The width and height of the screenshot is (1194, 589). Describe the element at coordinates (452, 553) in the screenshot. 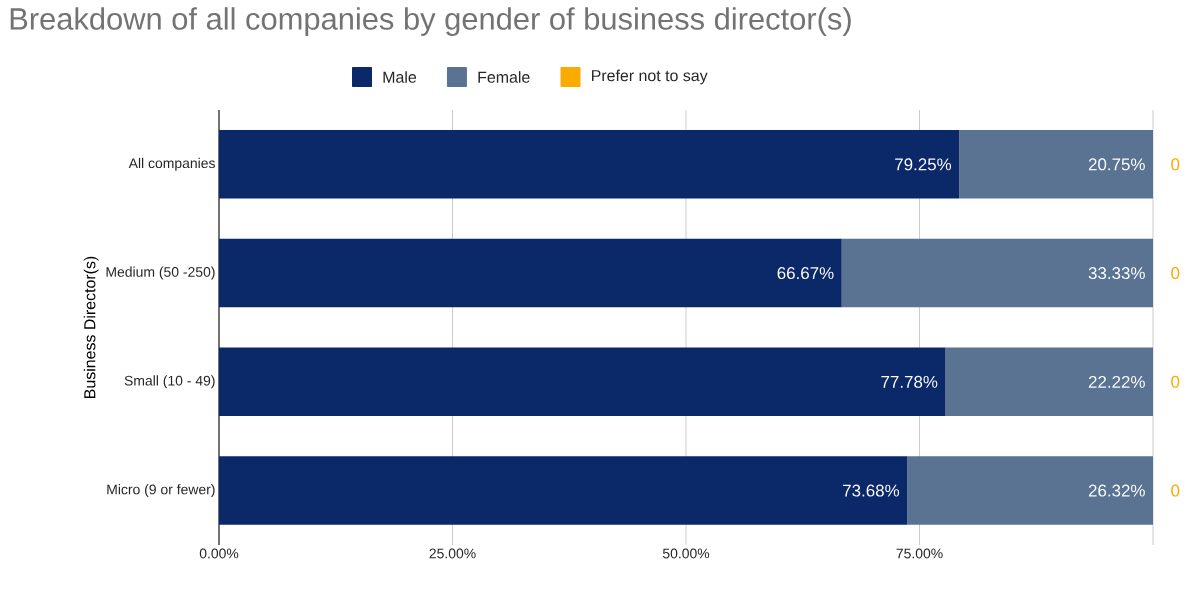

I see `x-tick-label: 25.00%` at that location.